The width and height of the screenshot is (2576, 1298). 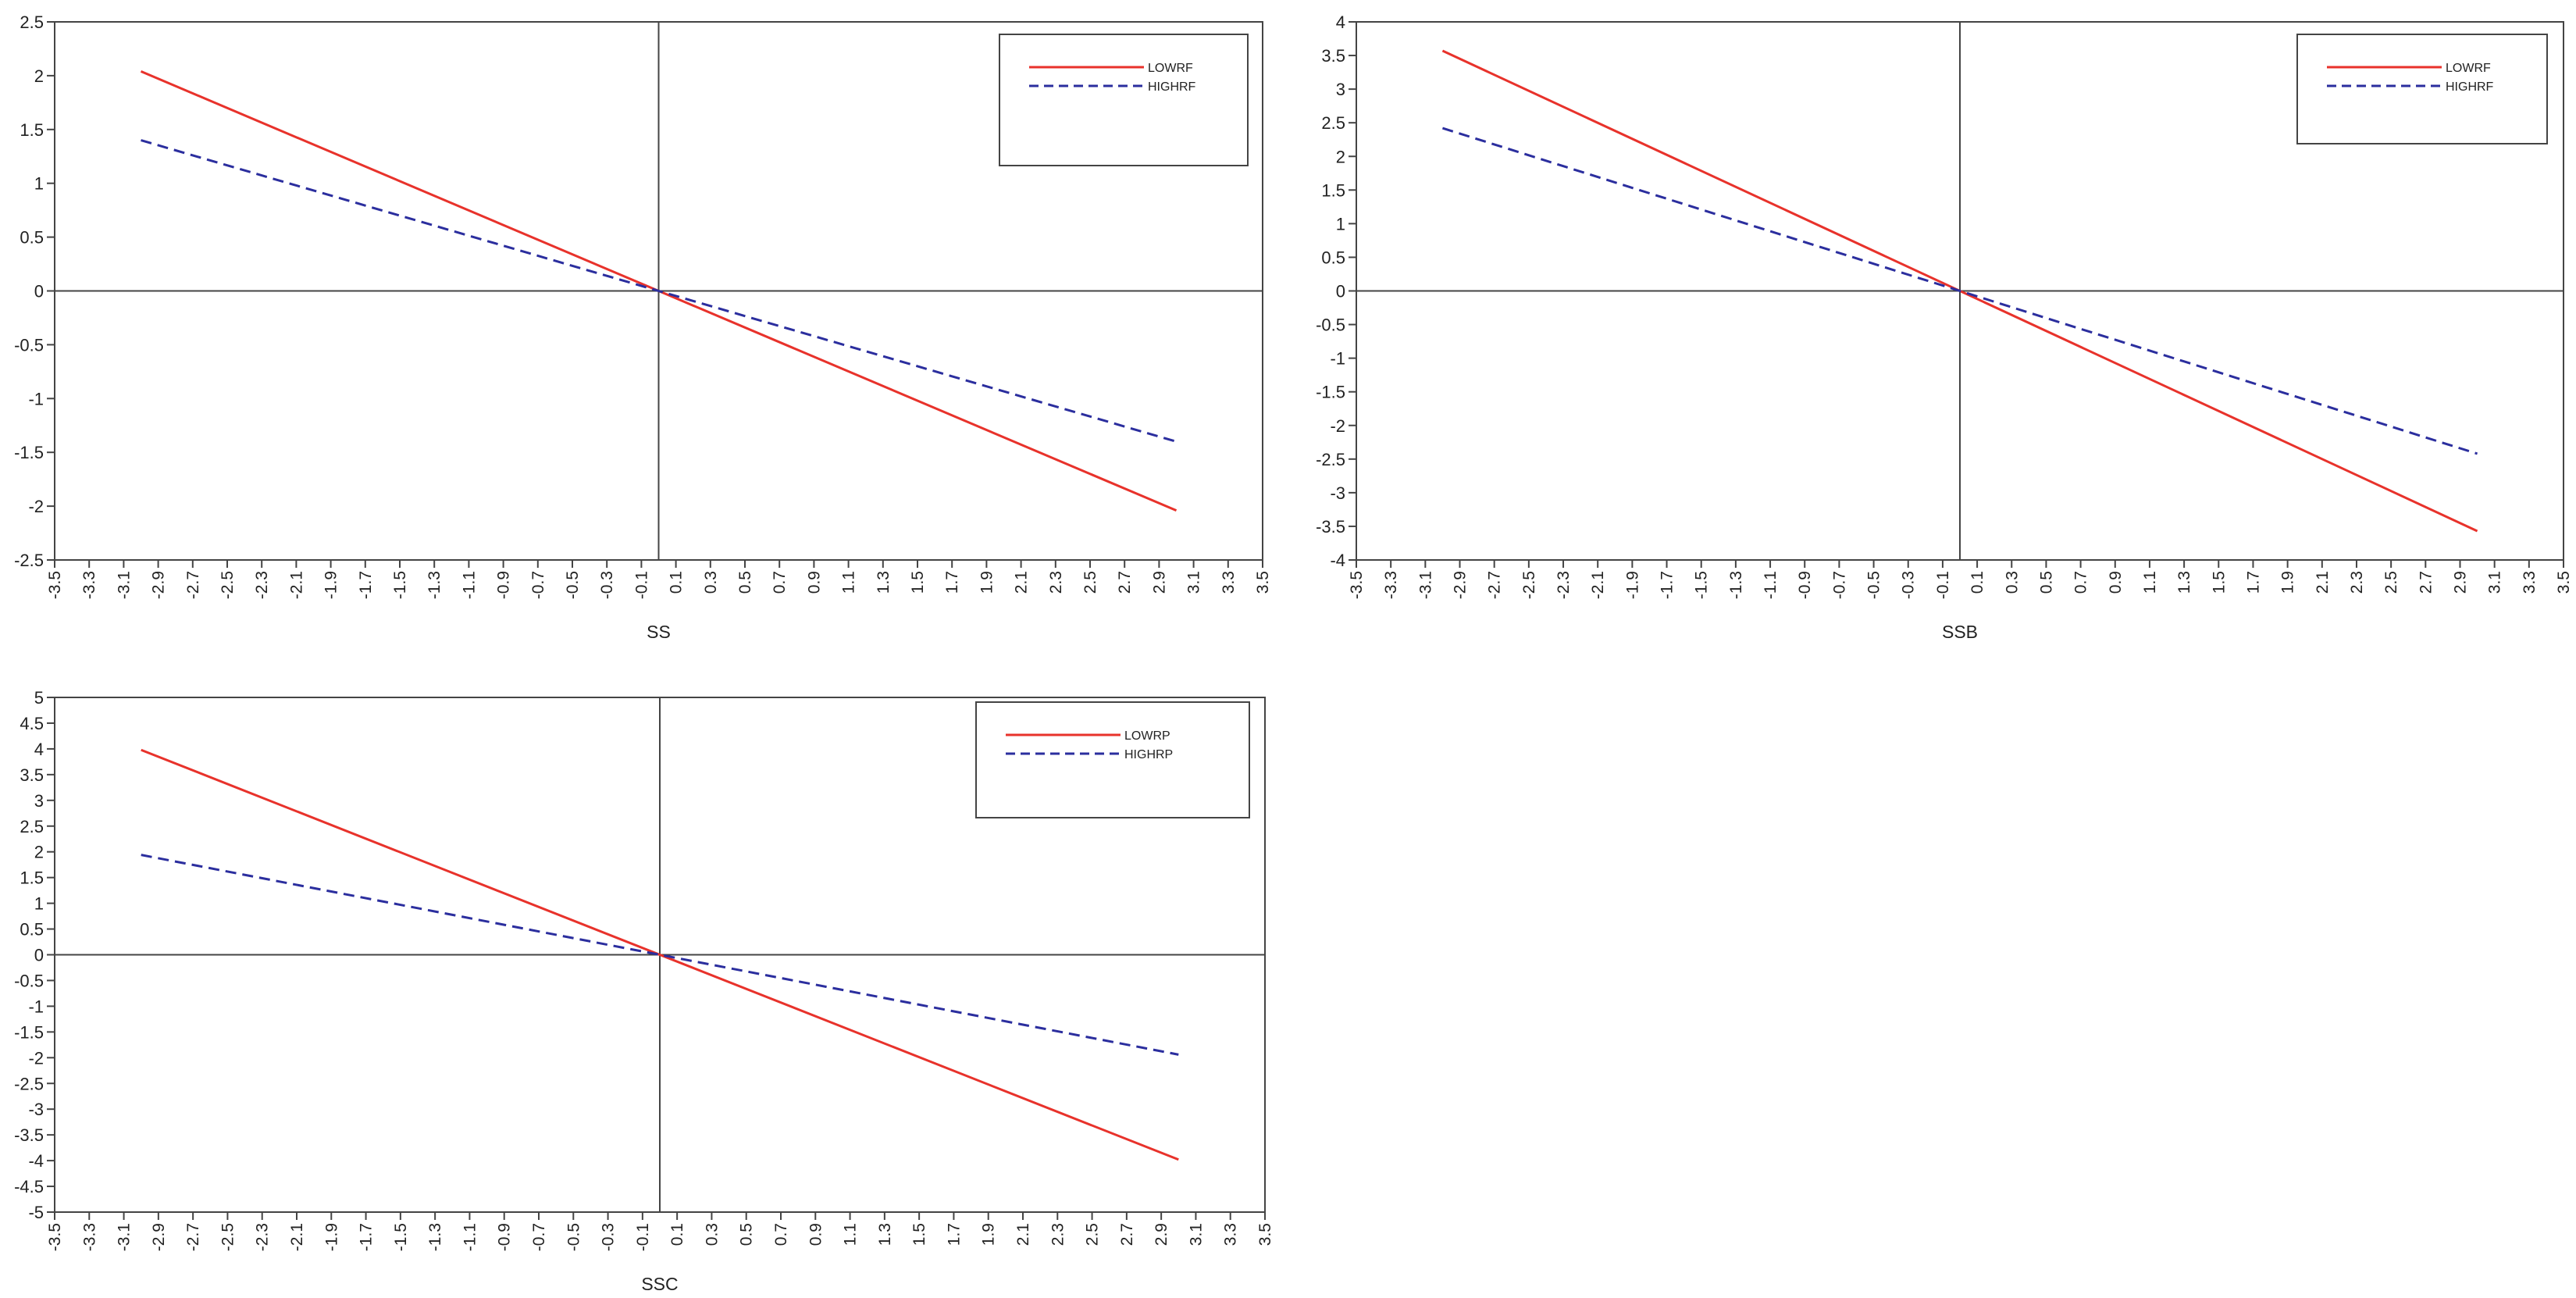 What do you see at coordinates (2470, 87) in the screenshot?
I see `legend-label: HIGHRF` at bounding box center [2470, 87].